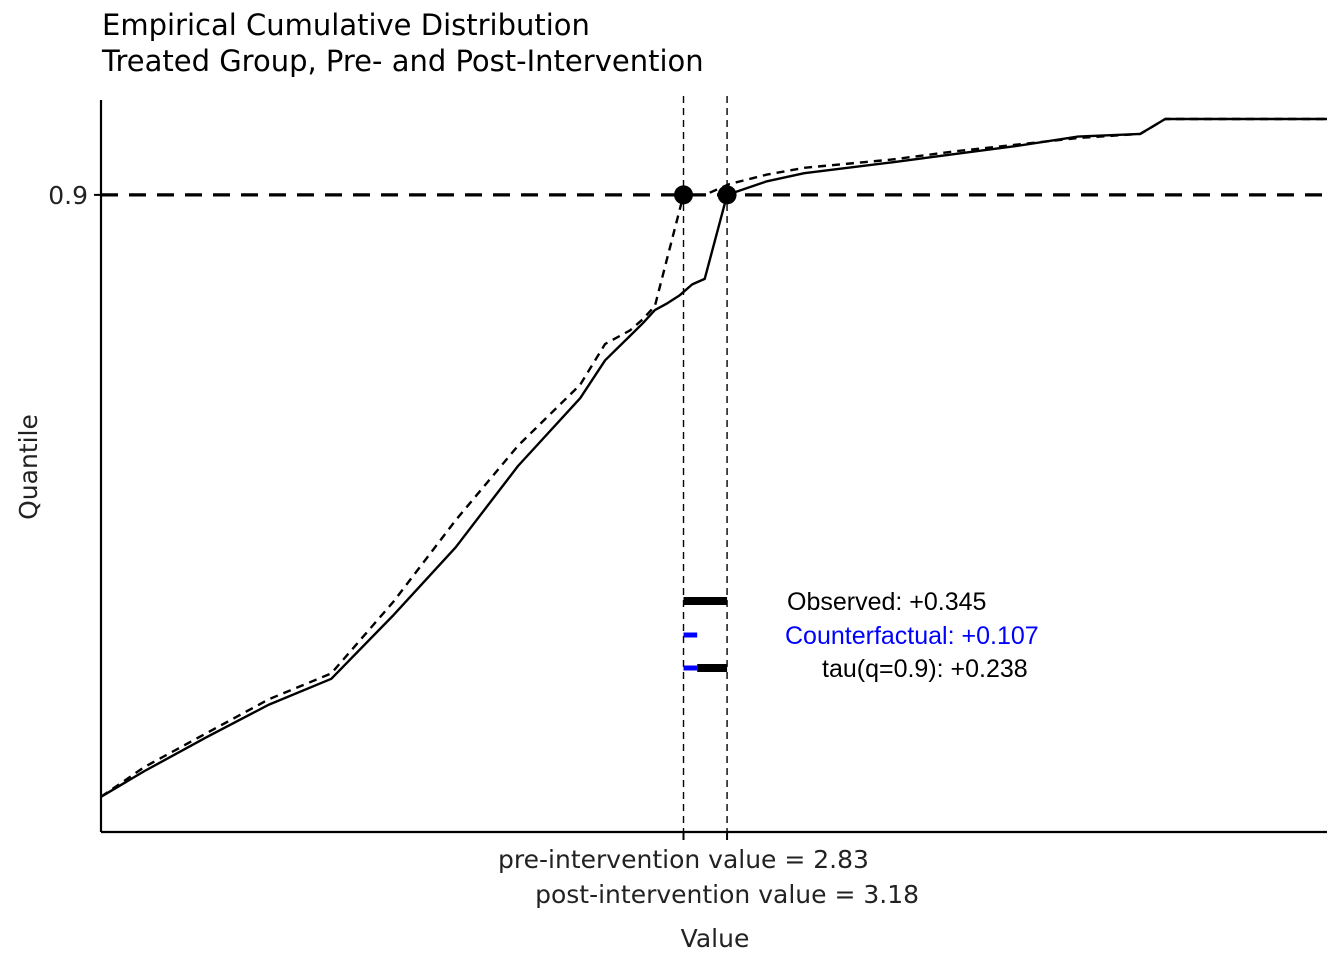 This screenshot has height=960, width=1344. What do you see at coordinates (727, 894) in the screenshot?
I see `x-tick-label: post-intervention value = 3.18` at bounding box center [727, 894].